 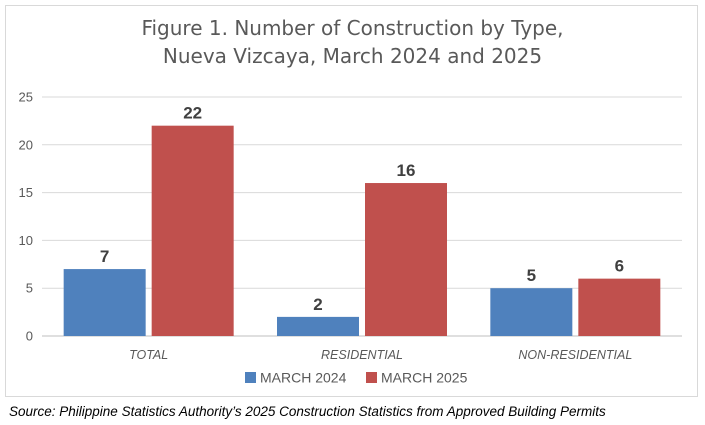 I want to click on x-tick-label: TOTAL, so click(x=148, y=355).